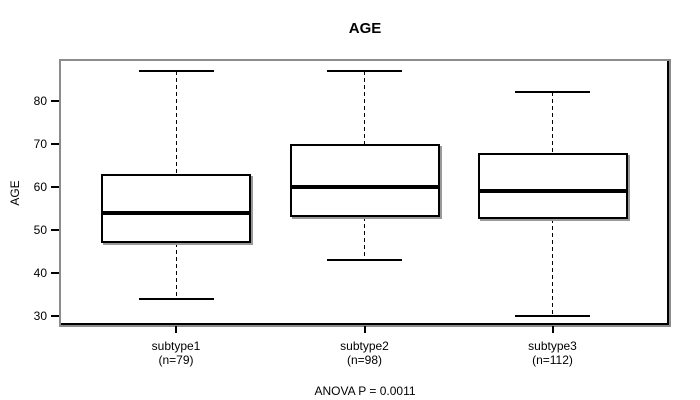 This screenshot has height=400, width=700. Describe the element at coordinates (364, 359) in the screenshot. I see `group-n-label: (n=98)` at that location.